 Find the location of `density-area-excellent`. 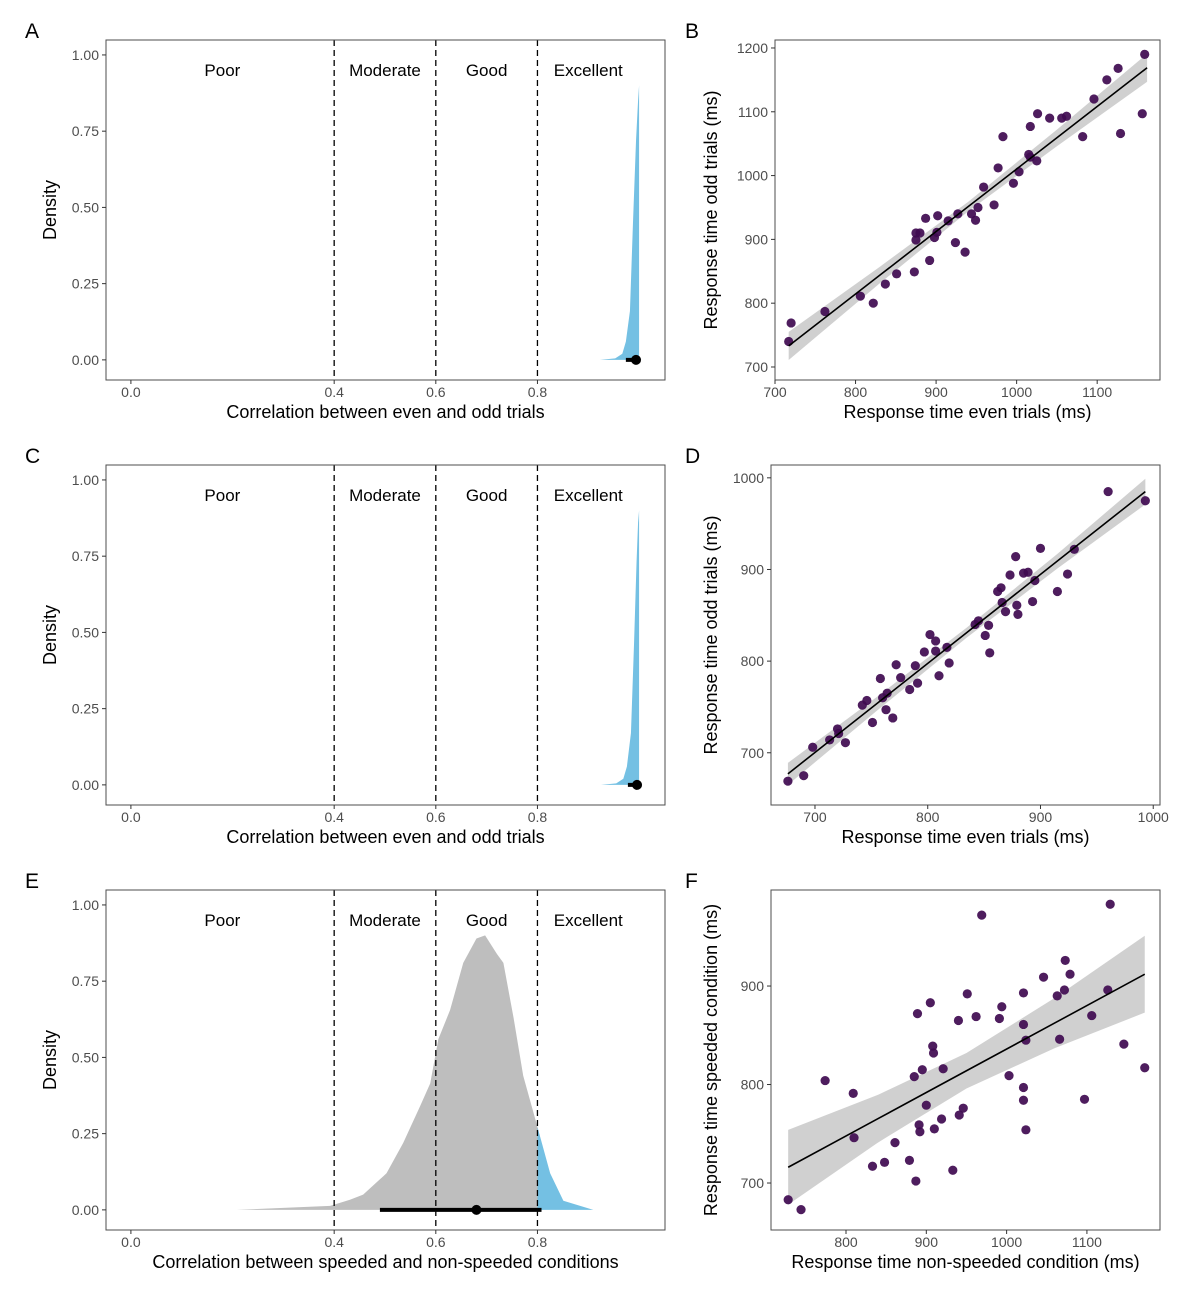

density-area-excellent is located at coordinates (565, 1168).